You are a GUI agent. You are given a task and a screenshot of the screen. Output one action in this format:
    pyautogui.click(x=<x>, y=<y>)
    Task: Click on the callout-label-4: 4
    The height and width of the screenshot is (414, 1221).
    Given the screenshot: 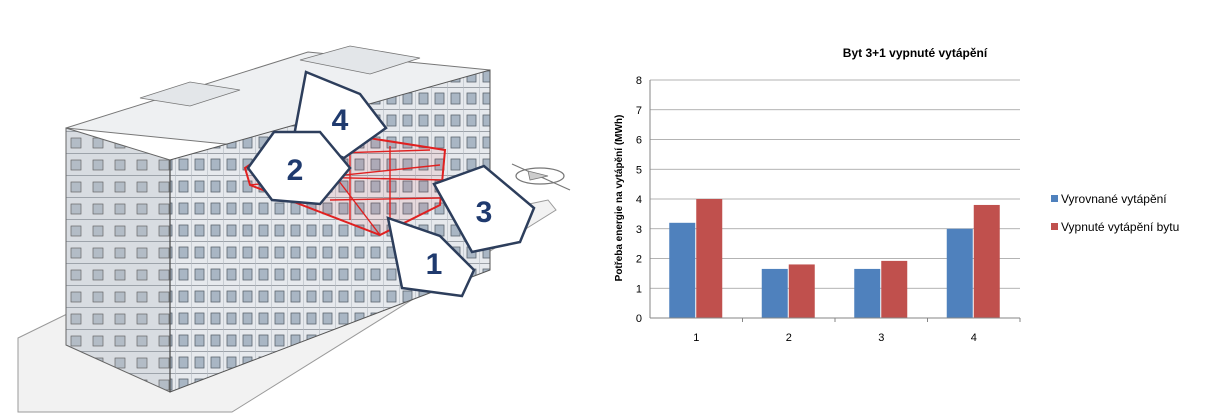 What is the action you would take?
    pyautogui.click(x=340, y=120)
    